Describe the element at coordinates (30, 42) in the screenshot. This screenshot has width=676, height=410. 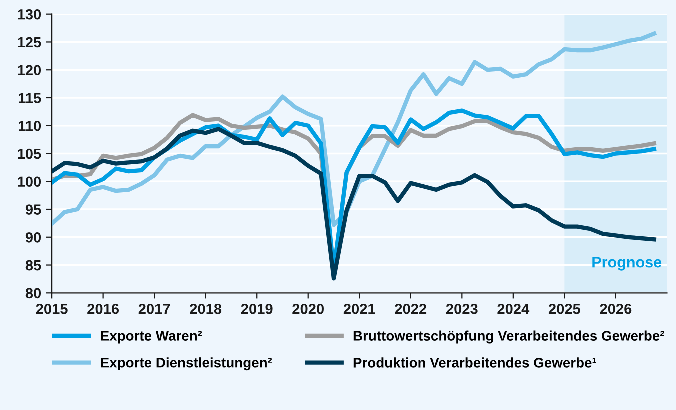
I see `y-tick-label: 125` at that location.